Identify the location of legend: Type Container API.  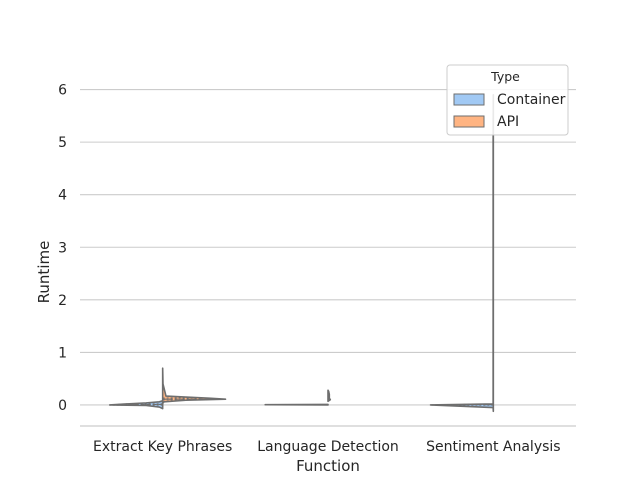
(507, 100).